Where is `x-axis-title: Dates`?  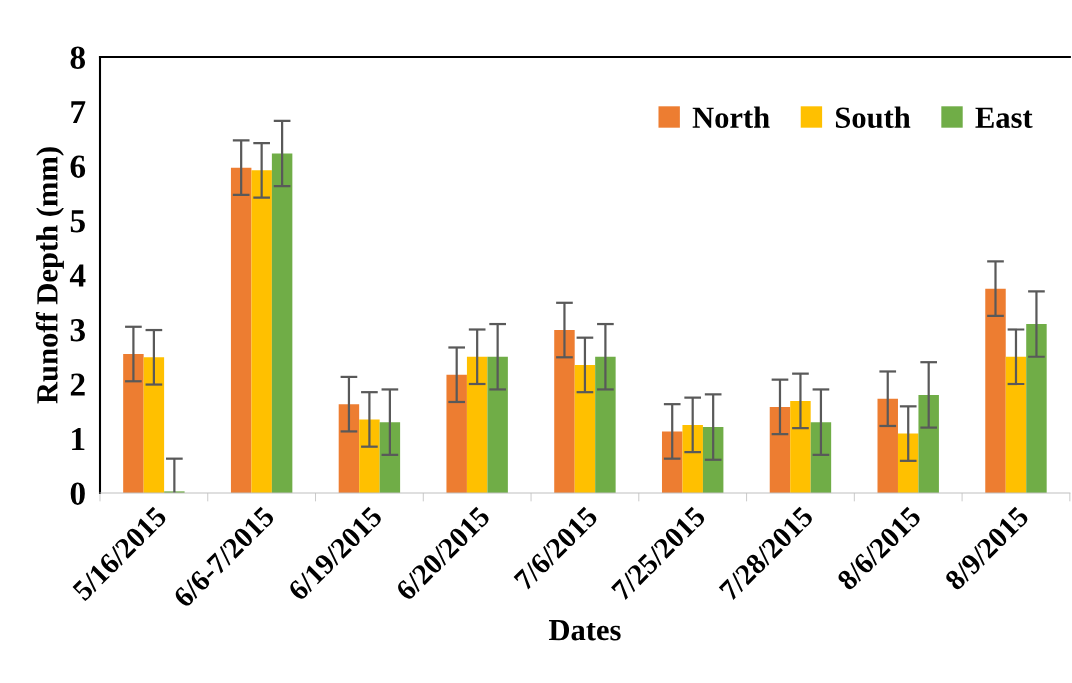
x-axis-title: Dates is located at coordinates (584, 630).